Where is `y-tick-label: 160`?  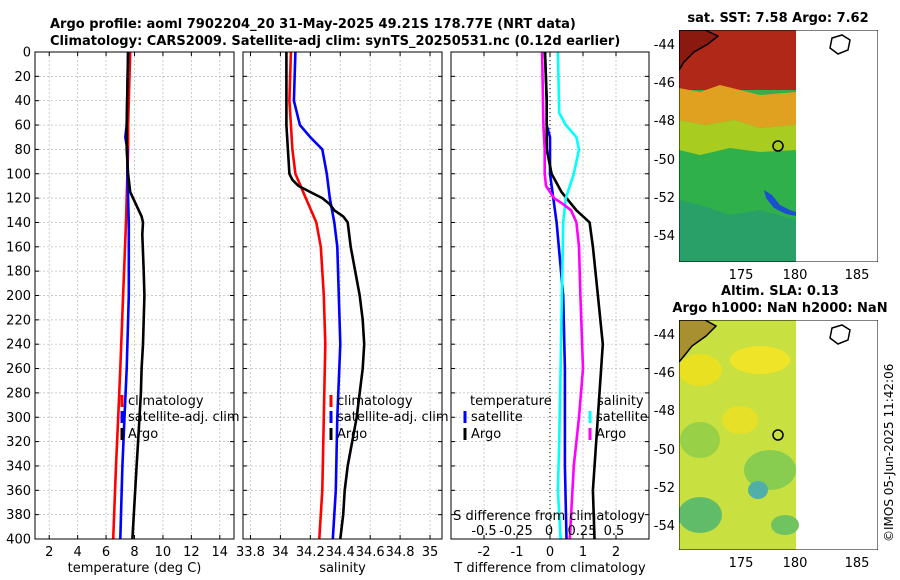
y-tick-label: 160 is located at coordinates (18, 247).